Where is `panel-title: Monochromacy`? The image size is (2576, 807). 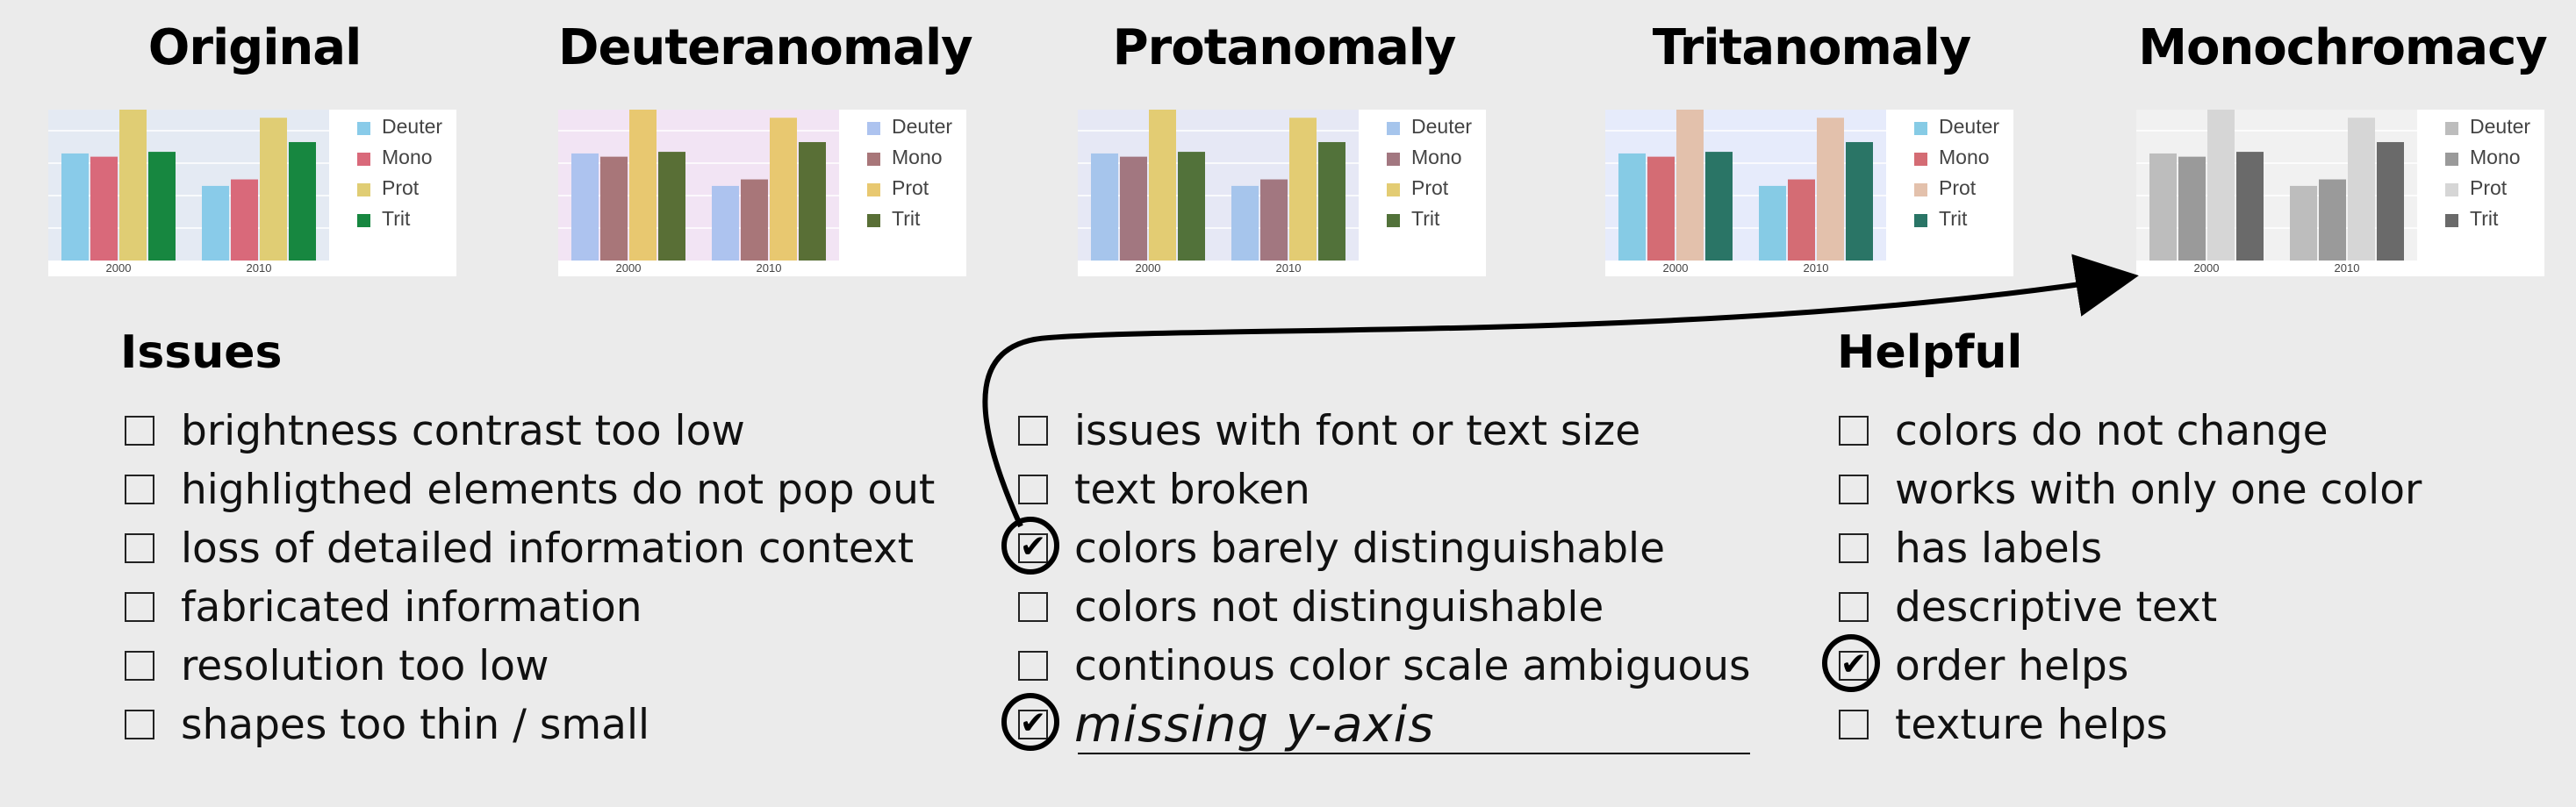 panel-title: Monochromacy is located at coordinates (2343, 47).